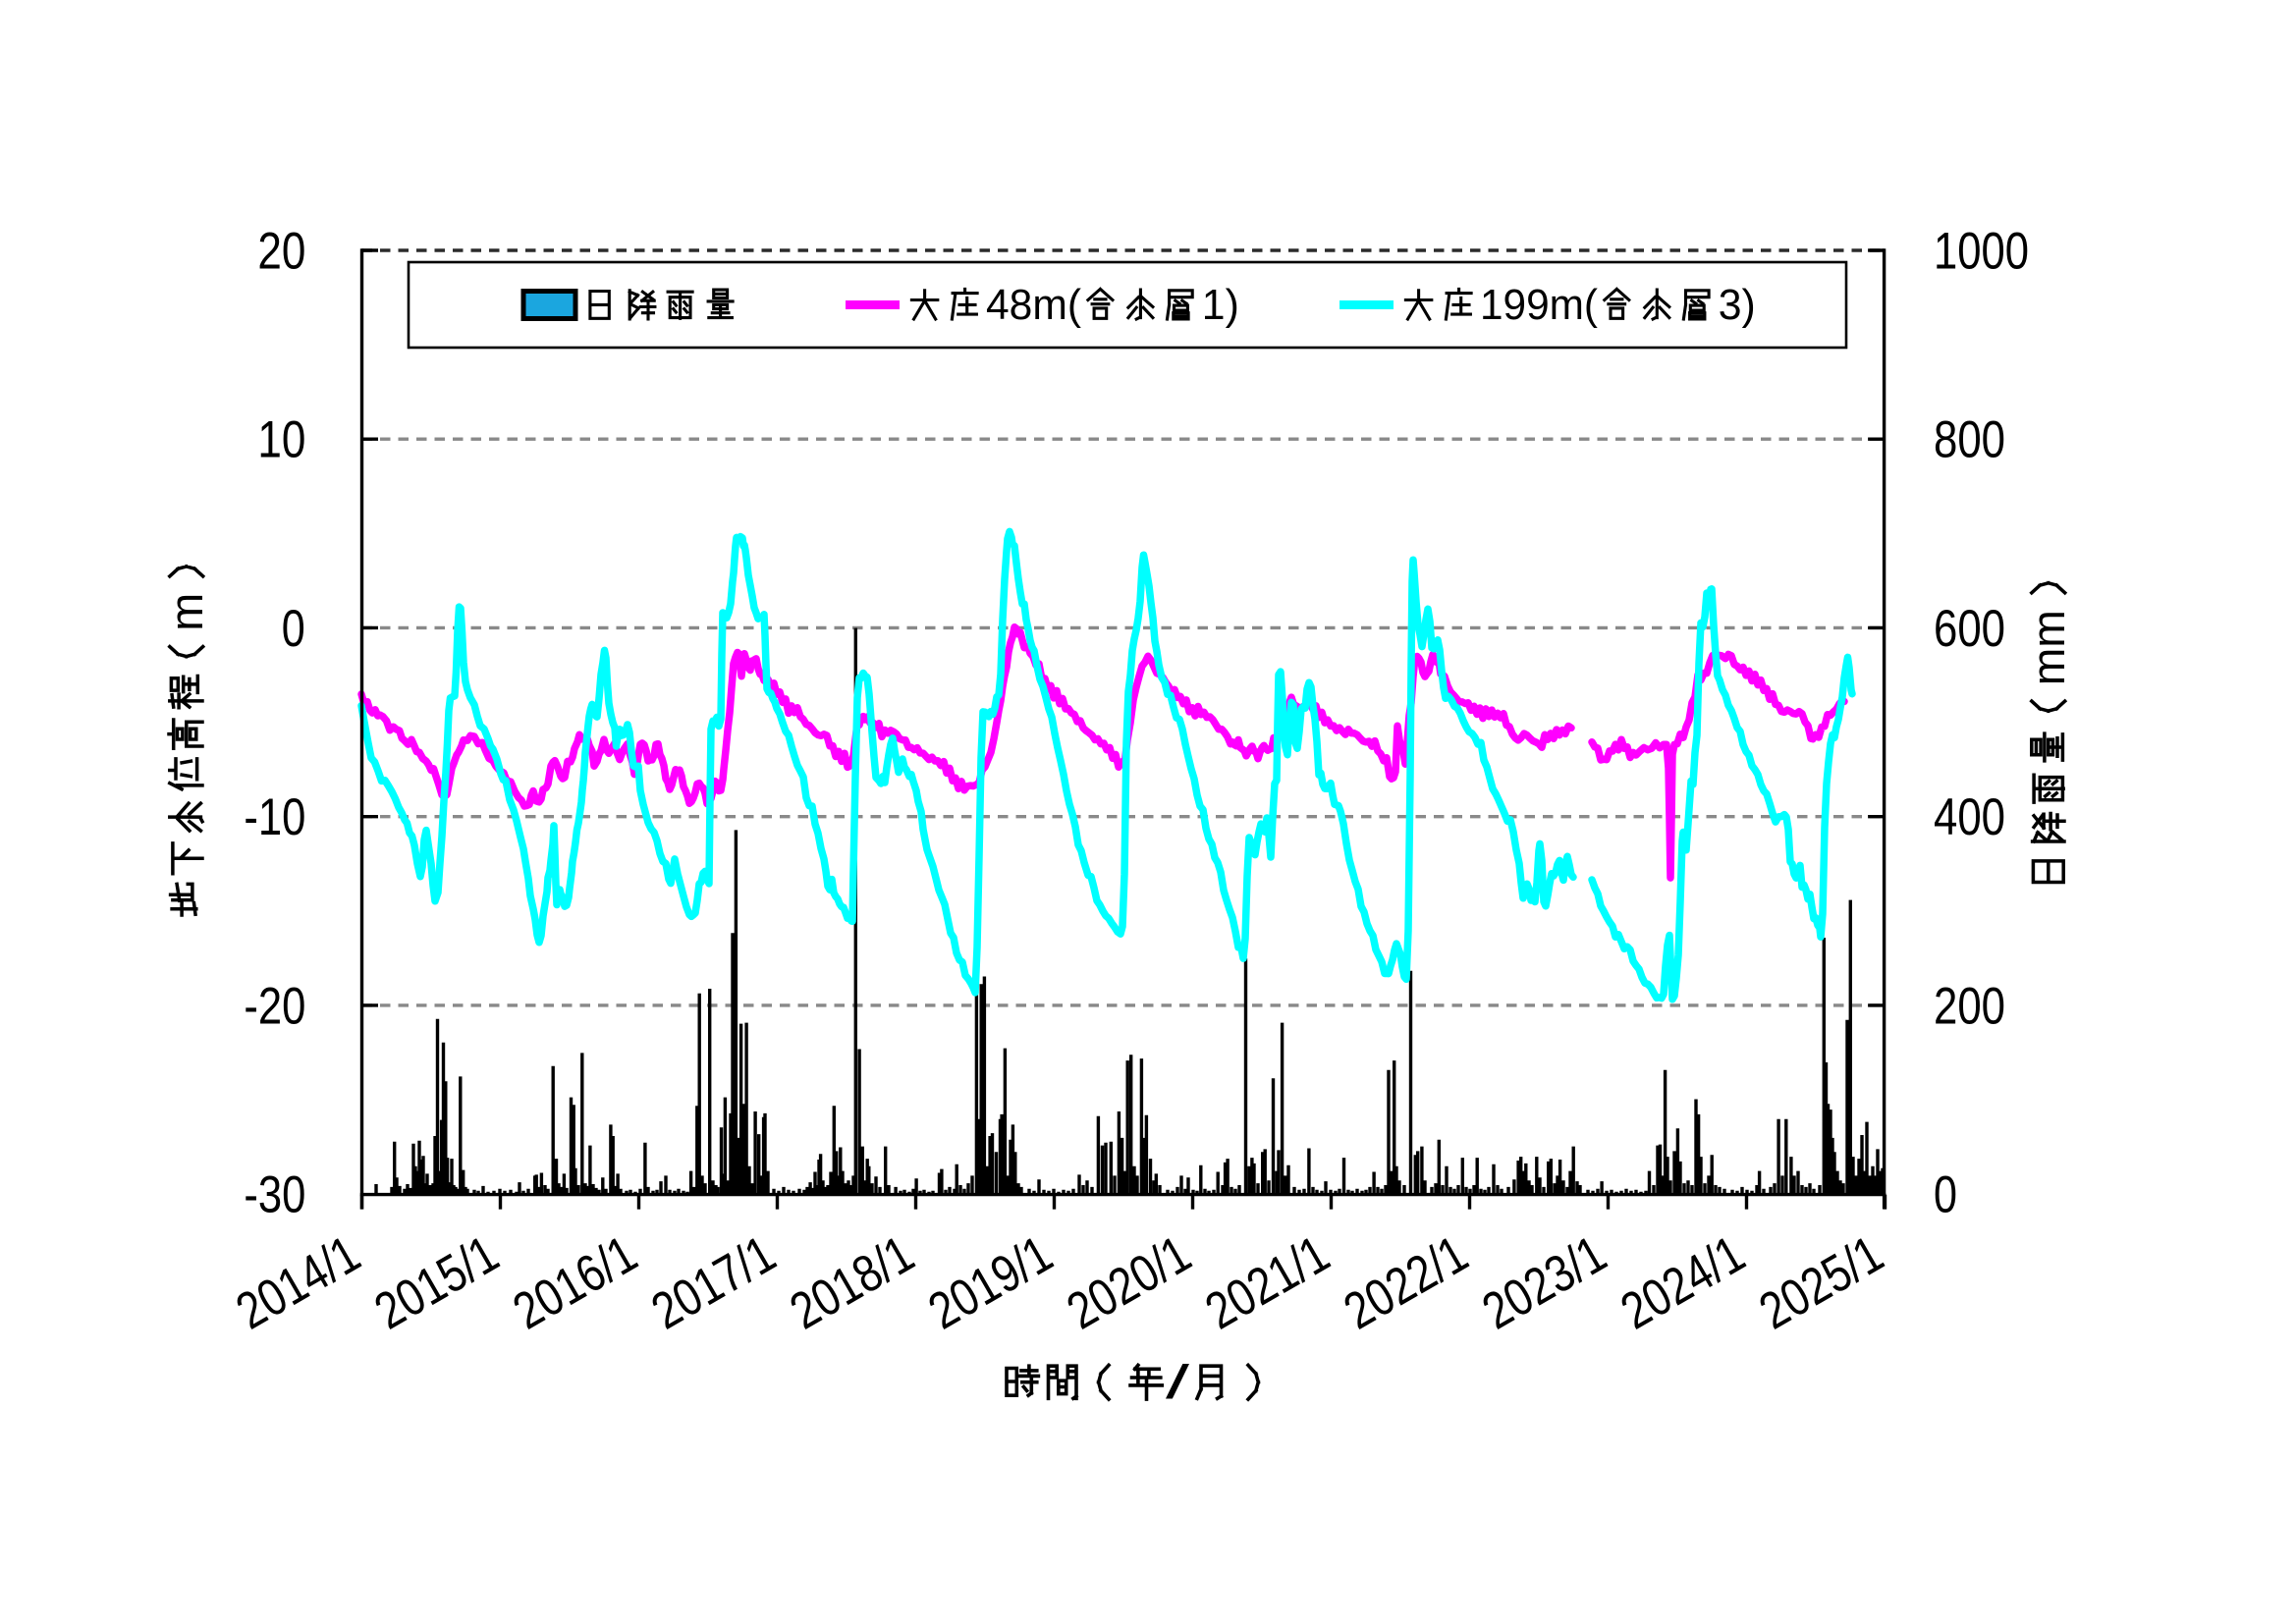 Image resolution: width=2296 pixels, height=1624 pixels. I want to click on svg-text: -20, so click(274, 1006).